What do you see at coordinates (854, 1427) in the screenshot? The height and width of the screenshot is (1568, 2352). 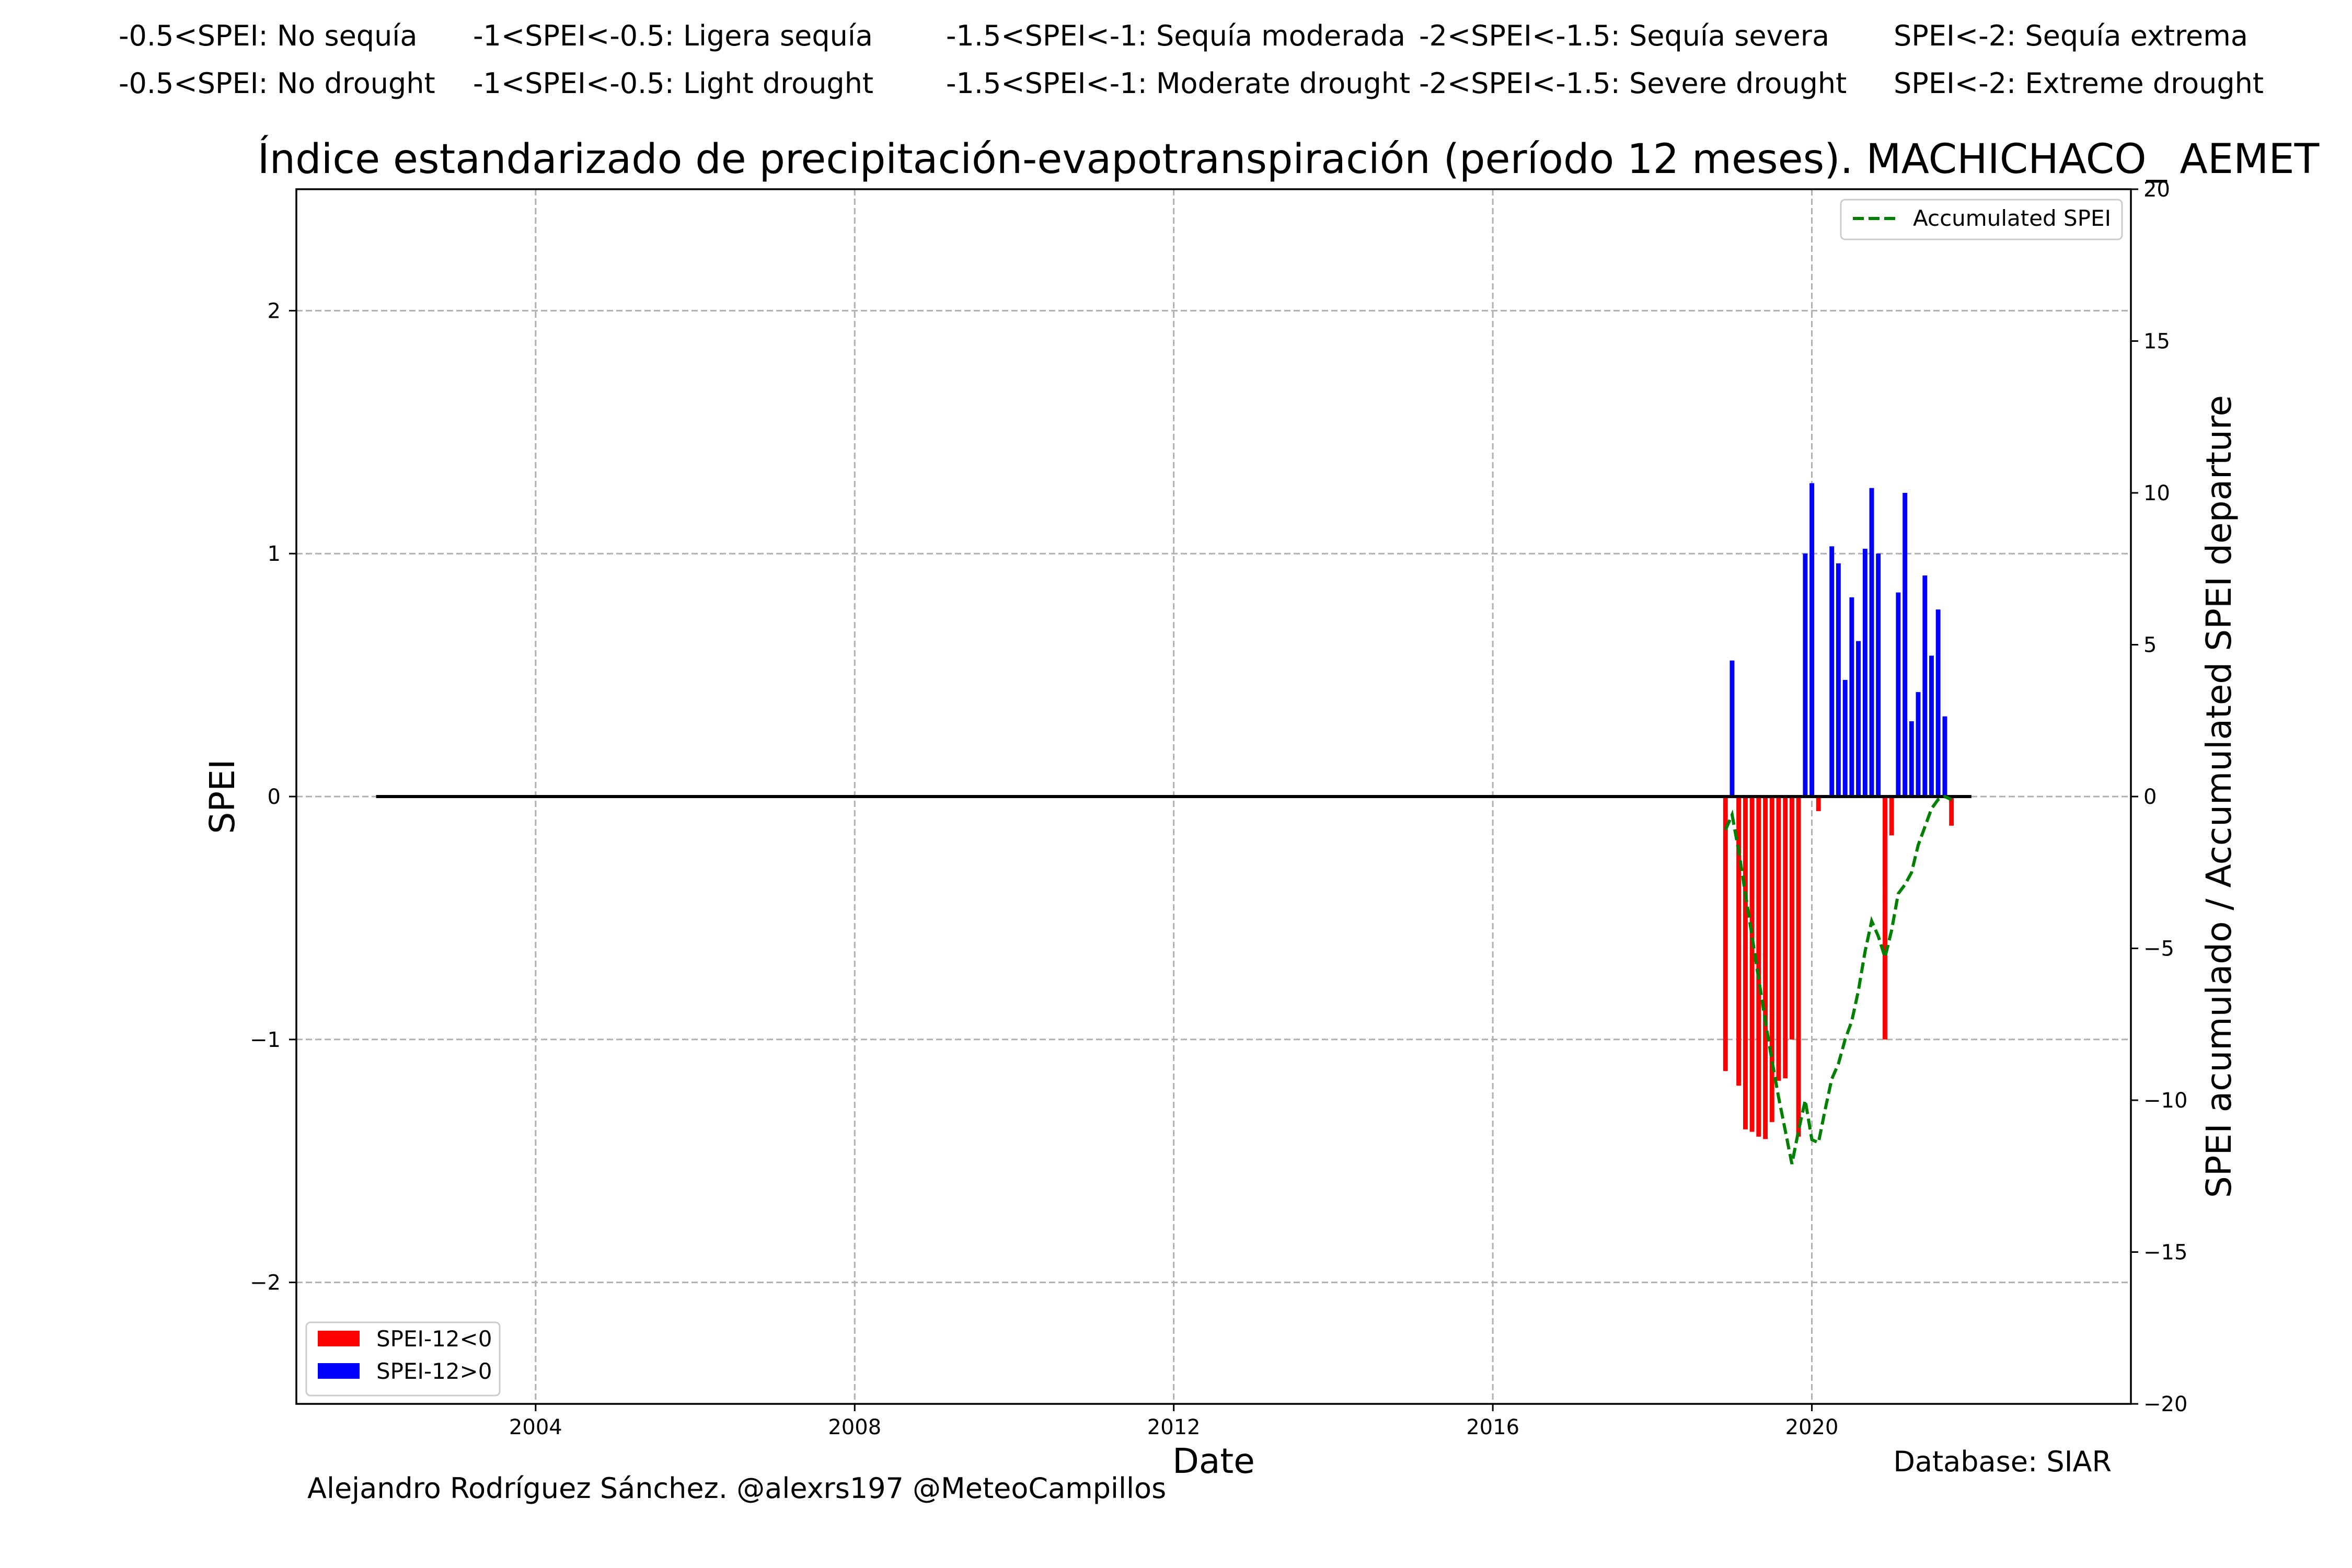 I see `x-tick-label: 2008` at bounding box center [854, 1427].